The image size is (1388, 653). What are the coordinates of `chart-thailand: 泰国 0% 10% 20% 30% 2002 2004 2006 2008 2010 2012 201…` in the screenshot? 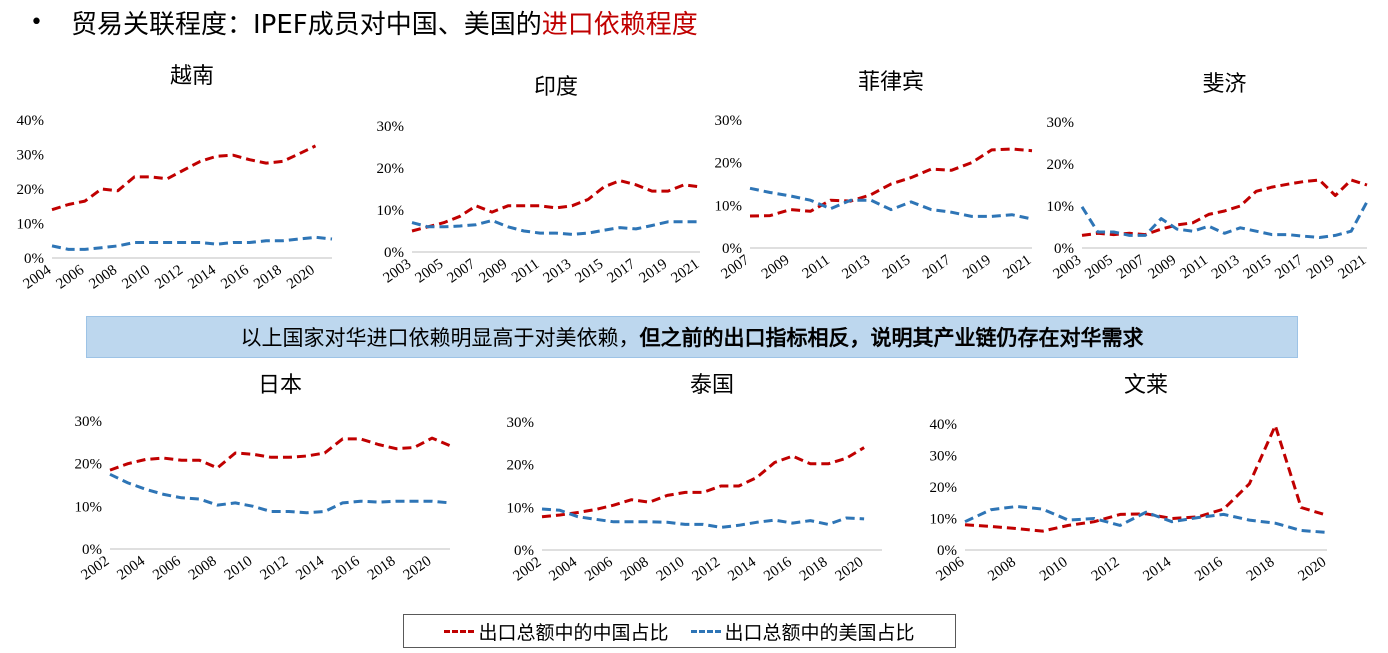 It's located at (680, 490).